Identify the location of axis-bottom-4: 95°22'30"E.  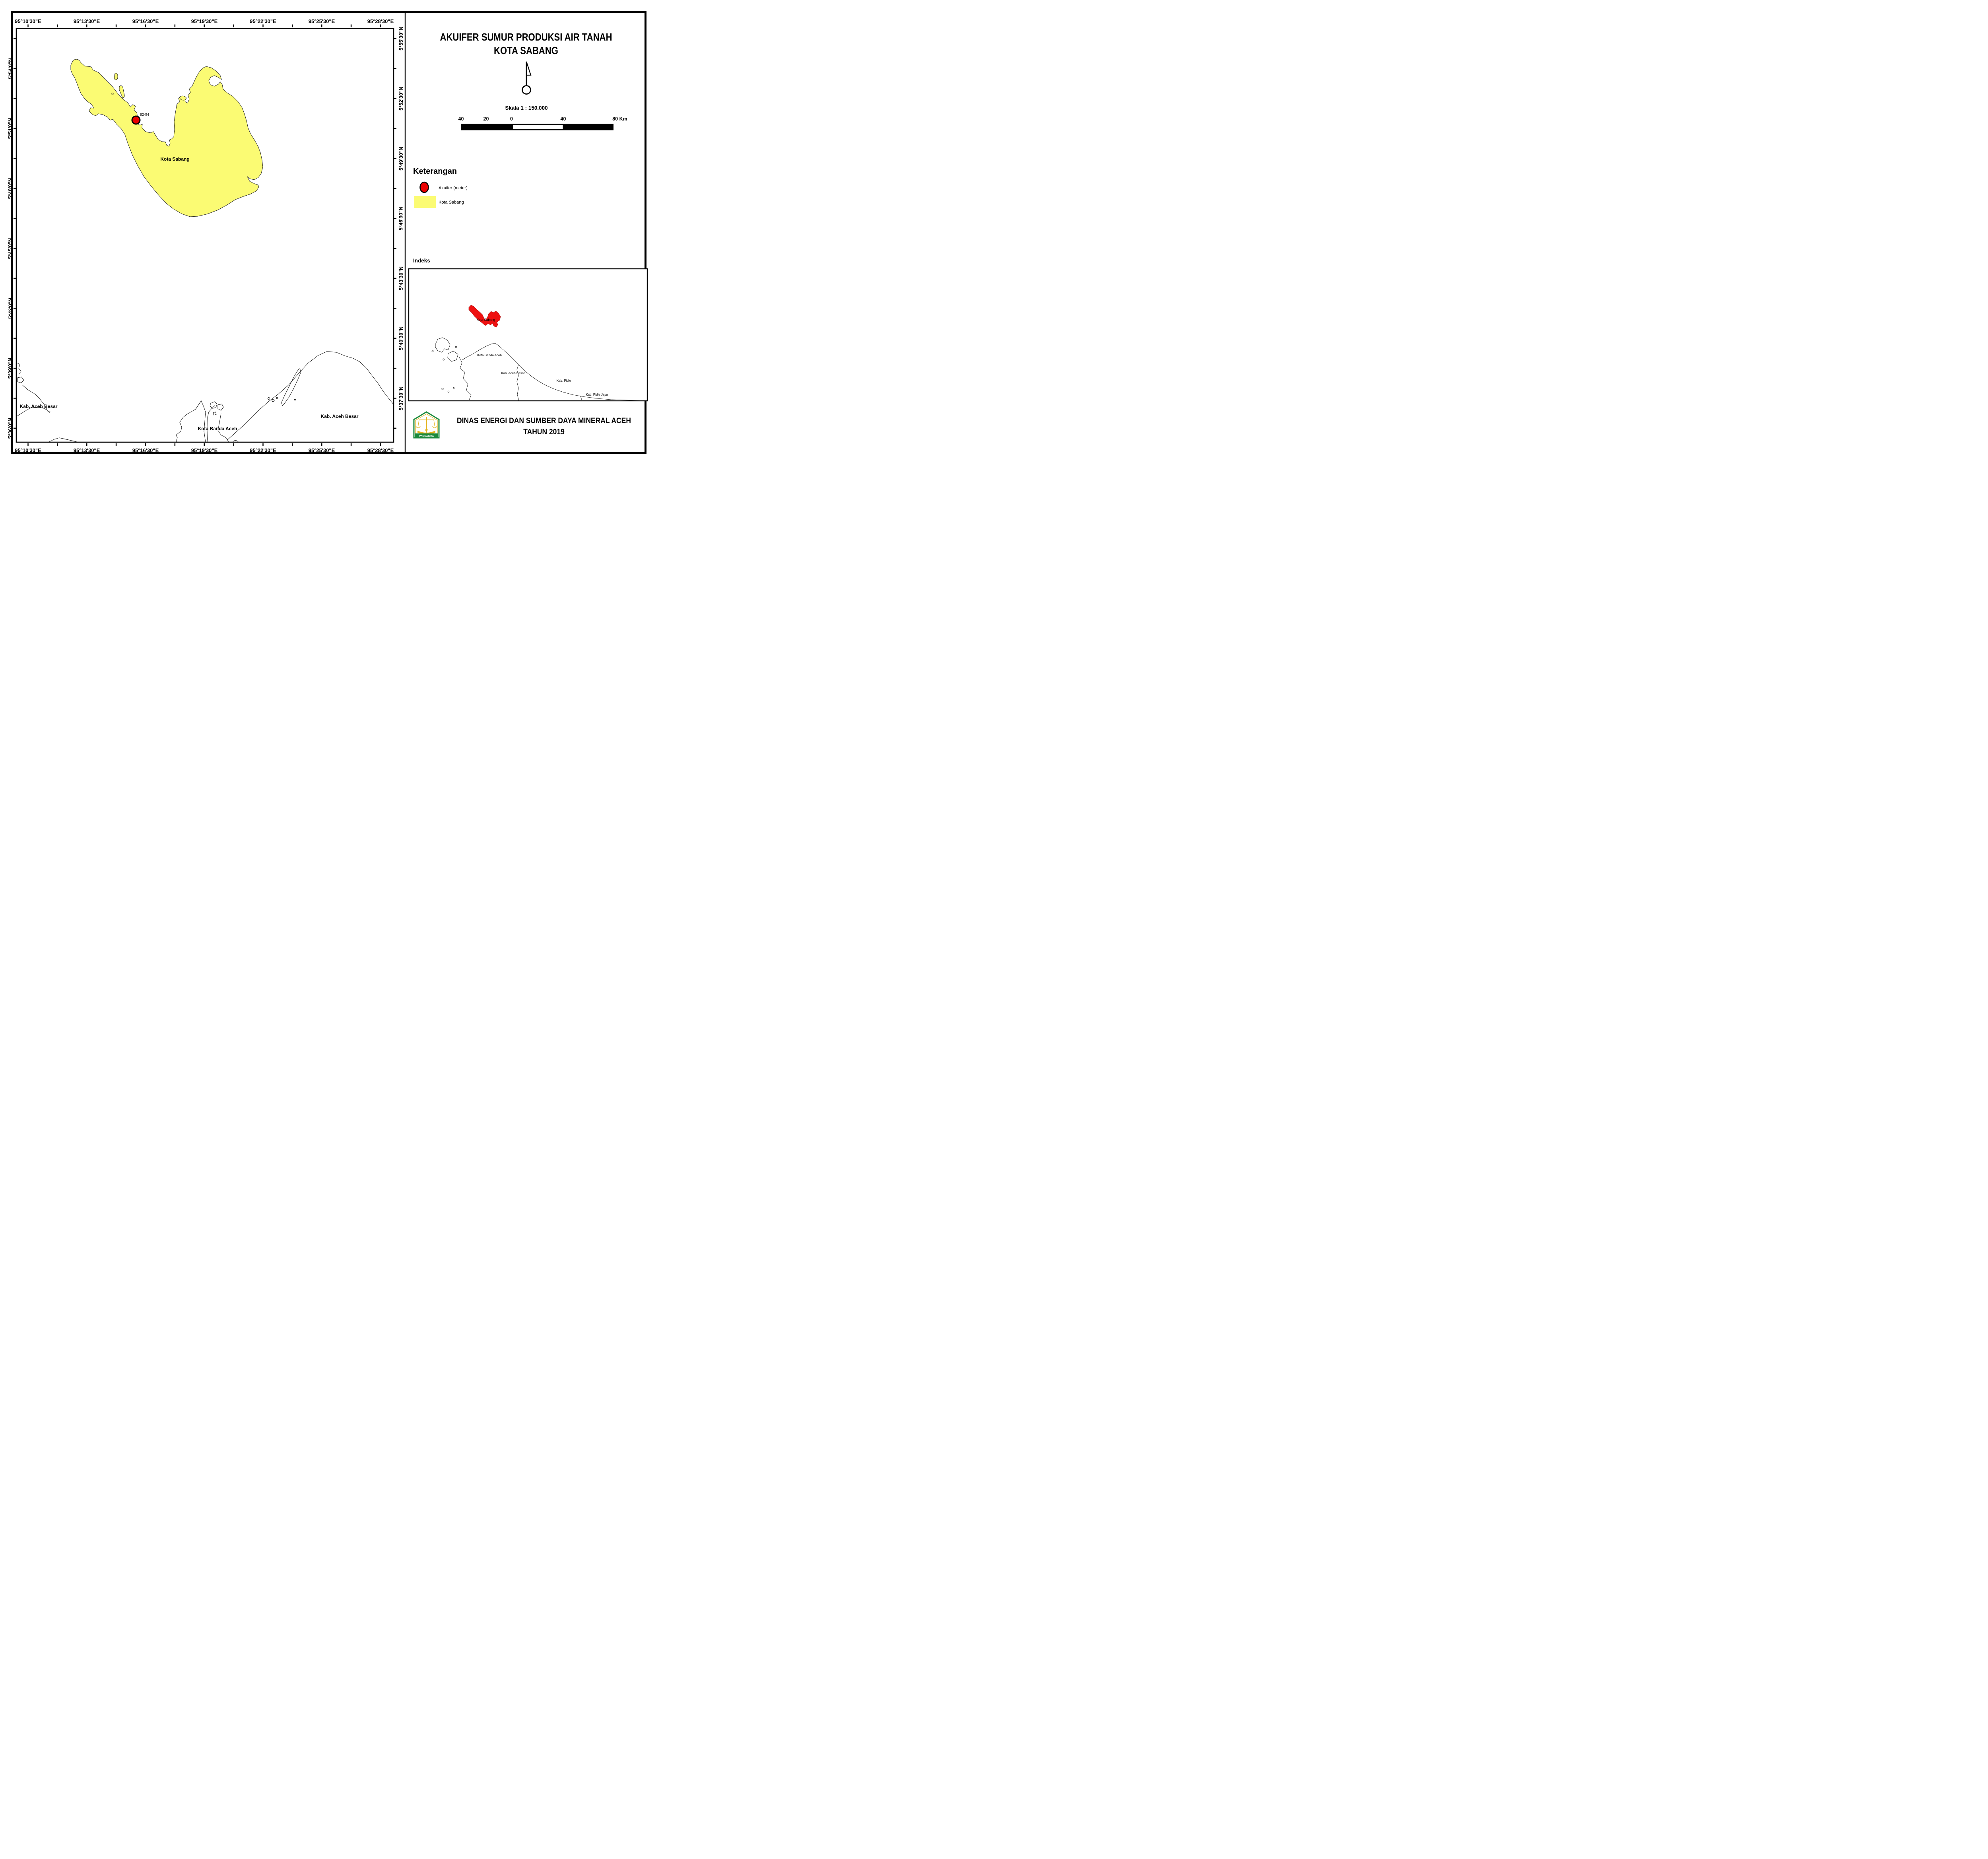
(263, 450).